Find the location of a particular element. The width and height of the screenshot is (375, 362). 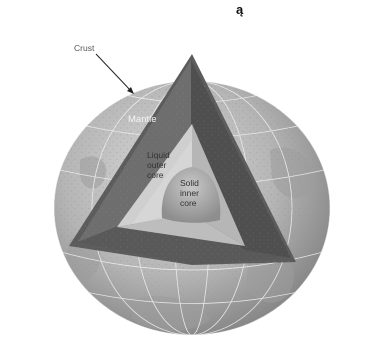

crust-label: Crust is located at coordinates (84, 48).